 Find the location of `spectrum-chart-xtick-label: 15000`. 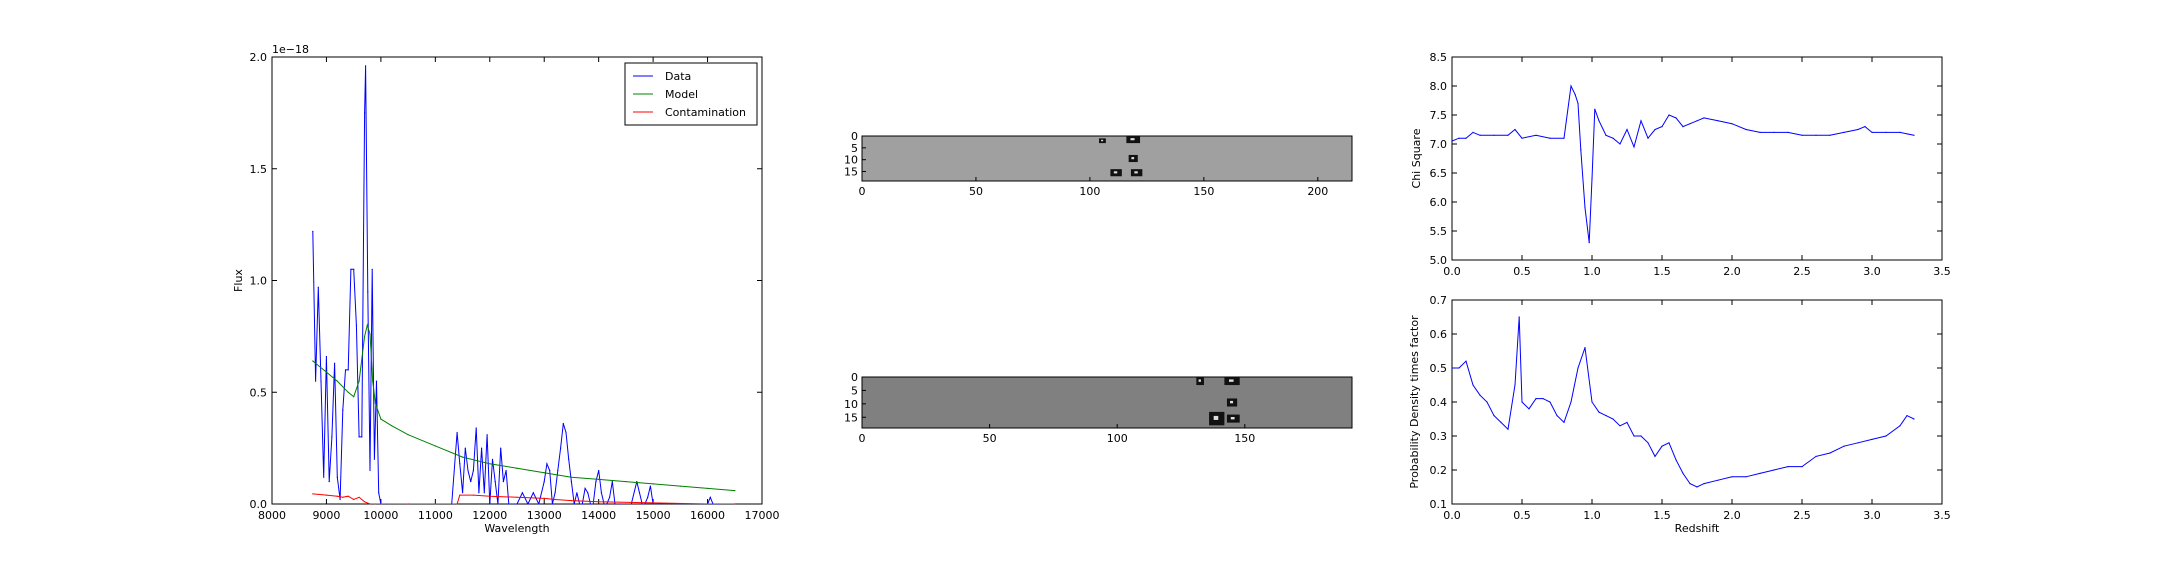

spectrum-chart-xtick-label: 15000 is located at coordinates (653, 515).